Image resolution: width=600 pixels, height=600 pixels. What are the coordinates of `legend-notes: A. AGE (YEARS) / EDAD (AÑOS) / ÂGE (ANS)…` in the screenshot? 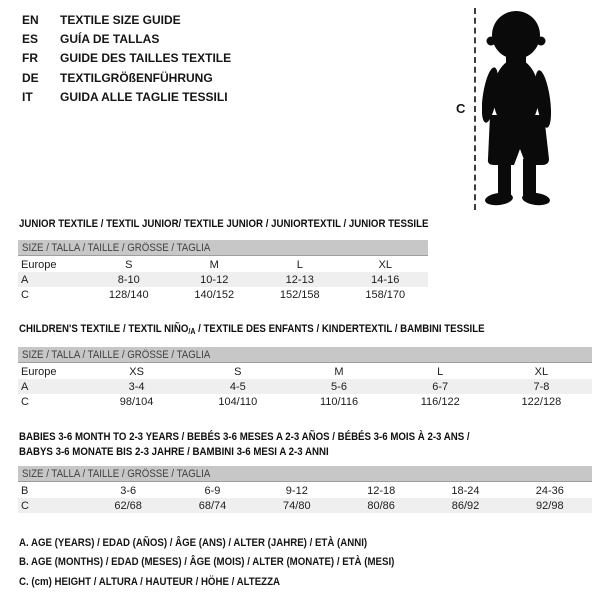 It's located at (232, 562).